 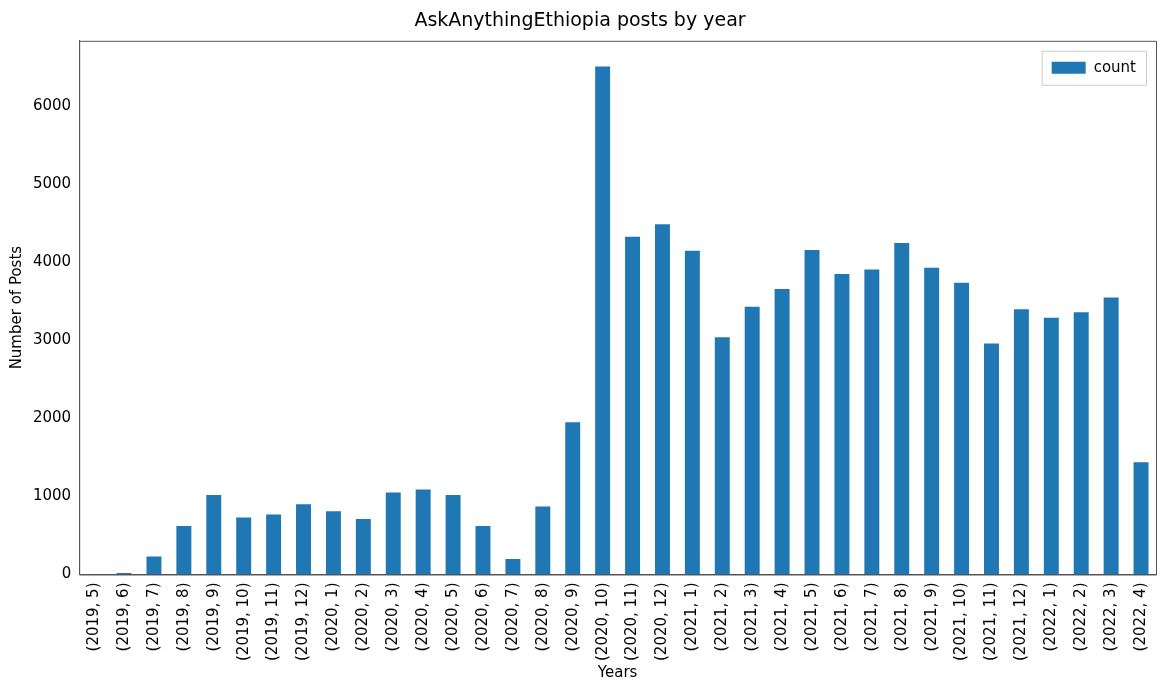 I want to click on y-tick-label: 5000, so click(x=52, y=183).